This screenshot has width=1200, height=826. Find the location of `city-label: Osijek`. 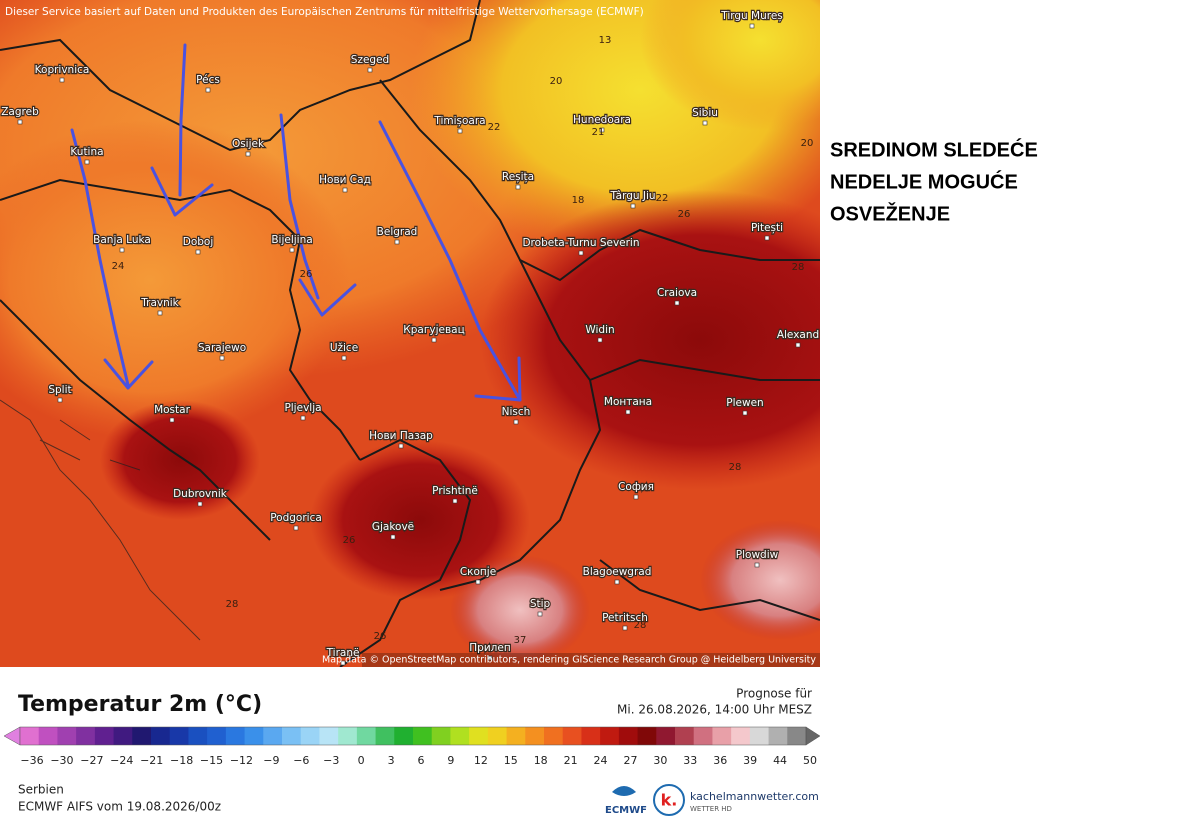

city-label: Osijek is located at coordinates (248, 144).